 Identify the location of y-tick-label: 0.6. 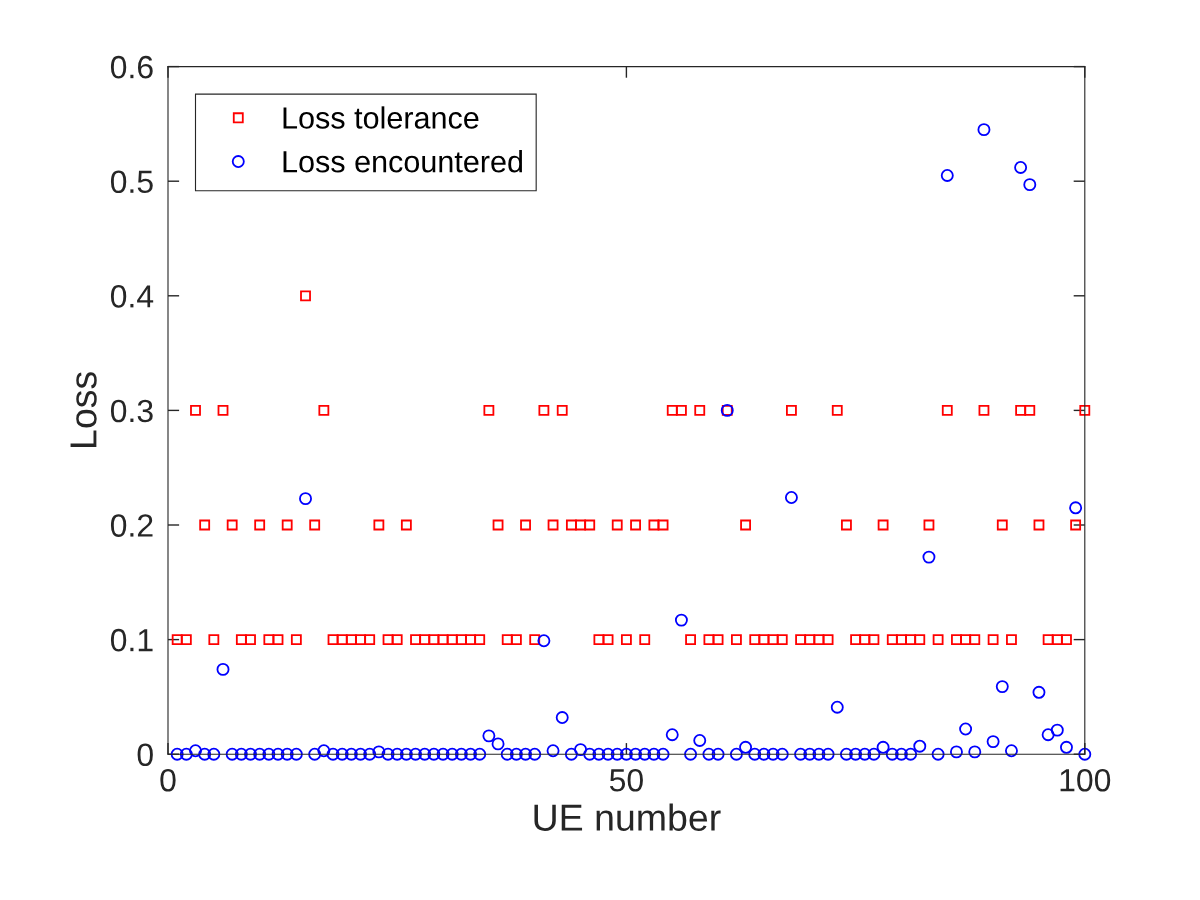
(131, 67).